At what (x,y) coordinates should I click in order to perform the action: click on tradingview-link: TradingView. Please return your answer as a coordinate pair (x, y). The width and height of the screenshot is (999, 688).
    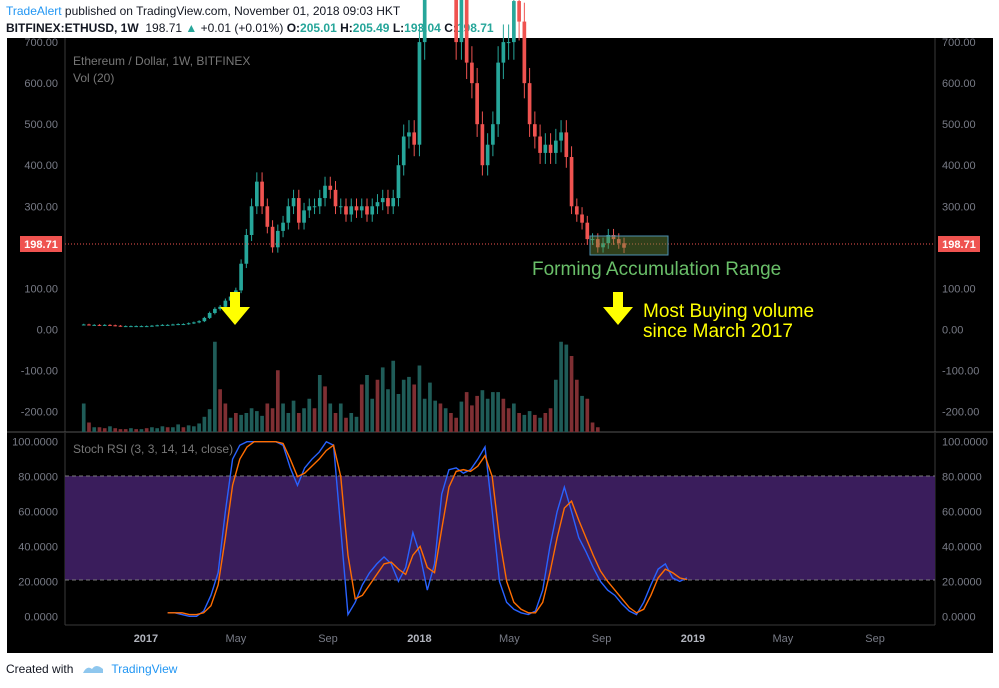
    Looking at the image, I should click on (144, 669).